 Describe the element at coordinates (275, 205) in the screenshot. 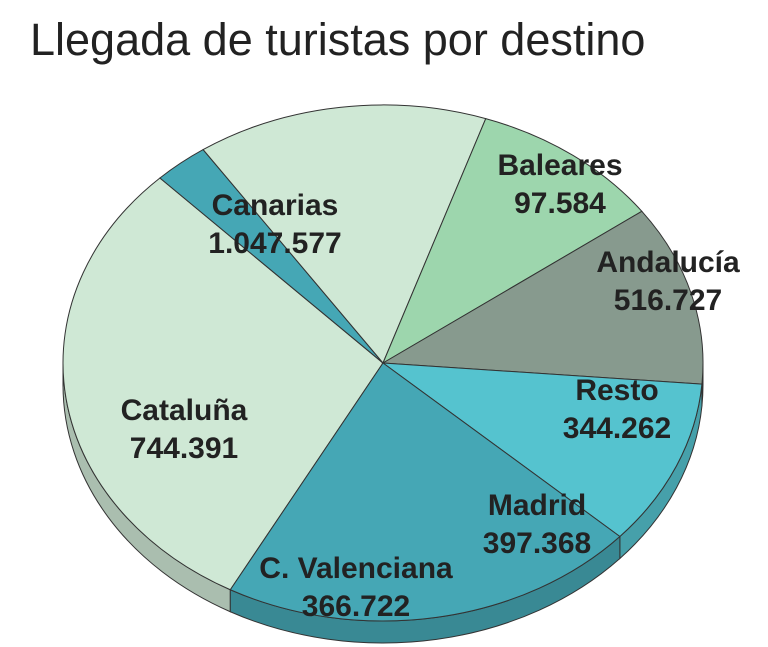

I see `slice-label-canarias: Canarias` at that location.